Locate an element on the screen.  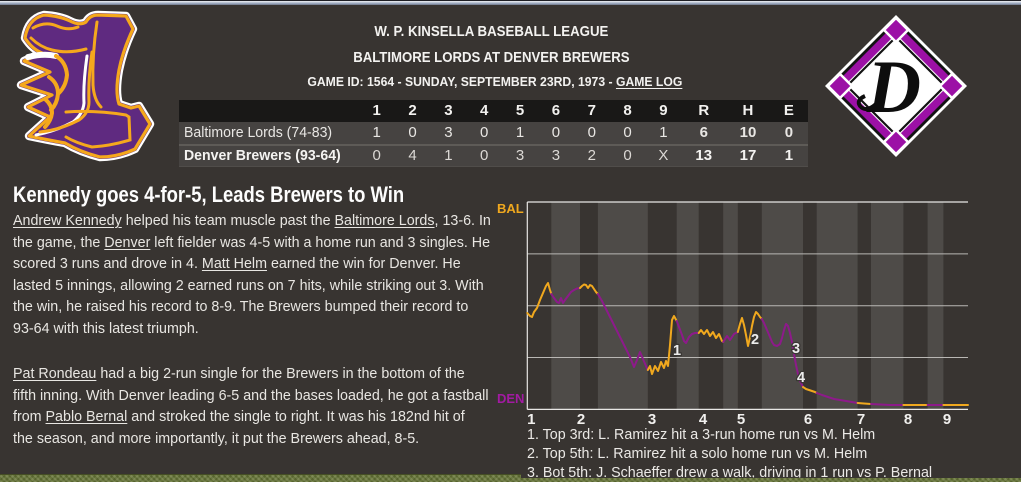
svg-text: 5 is located at coordinates (741, 419).